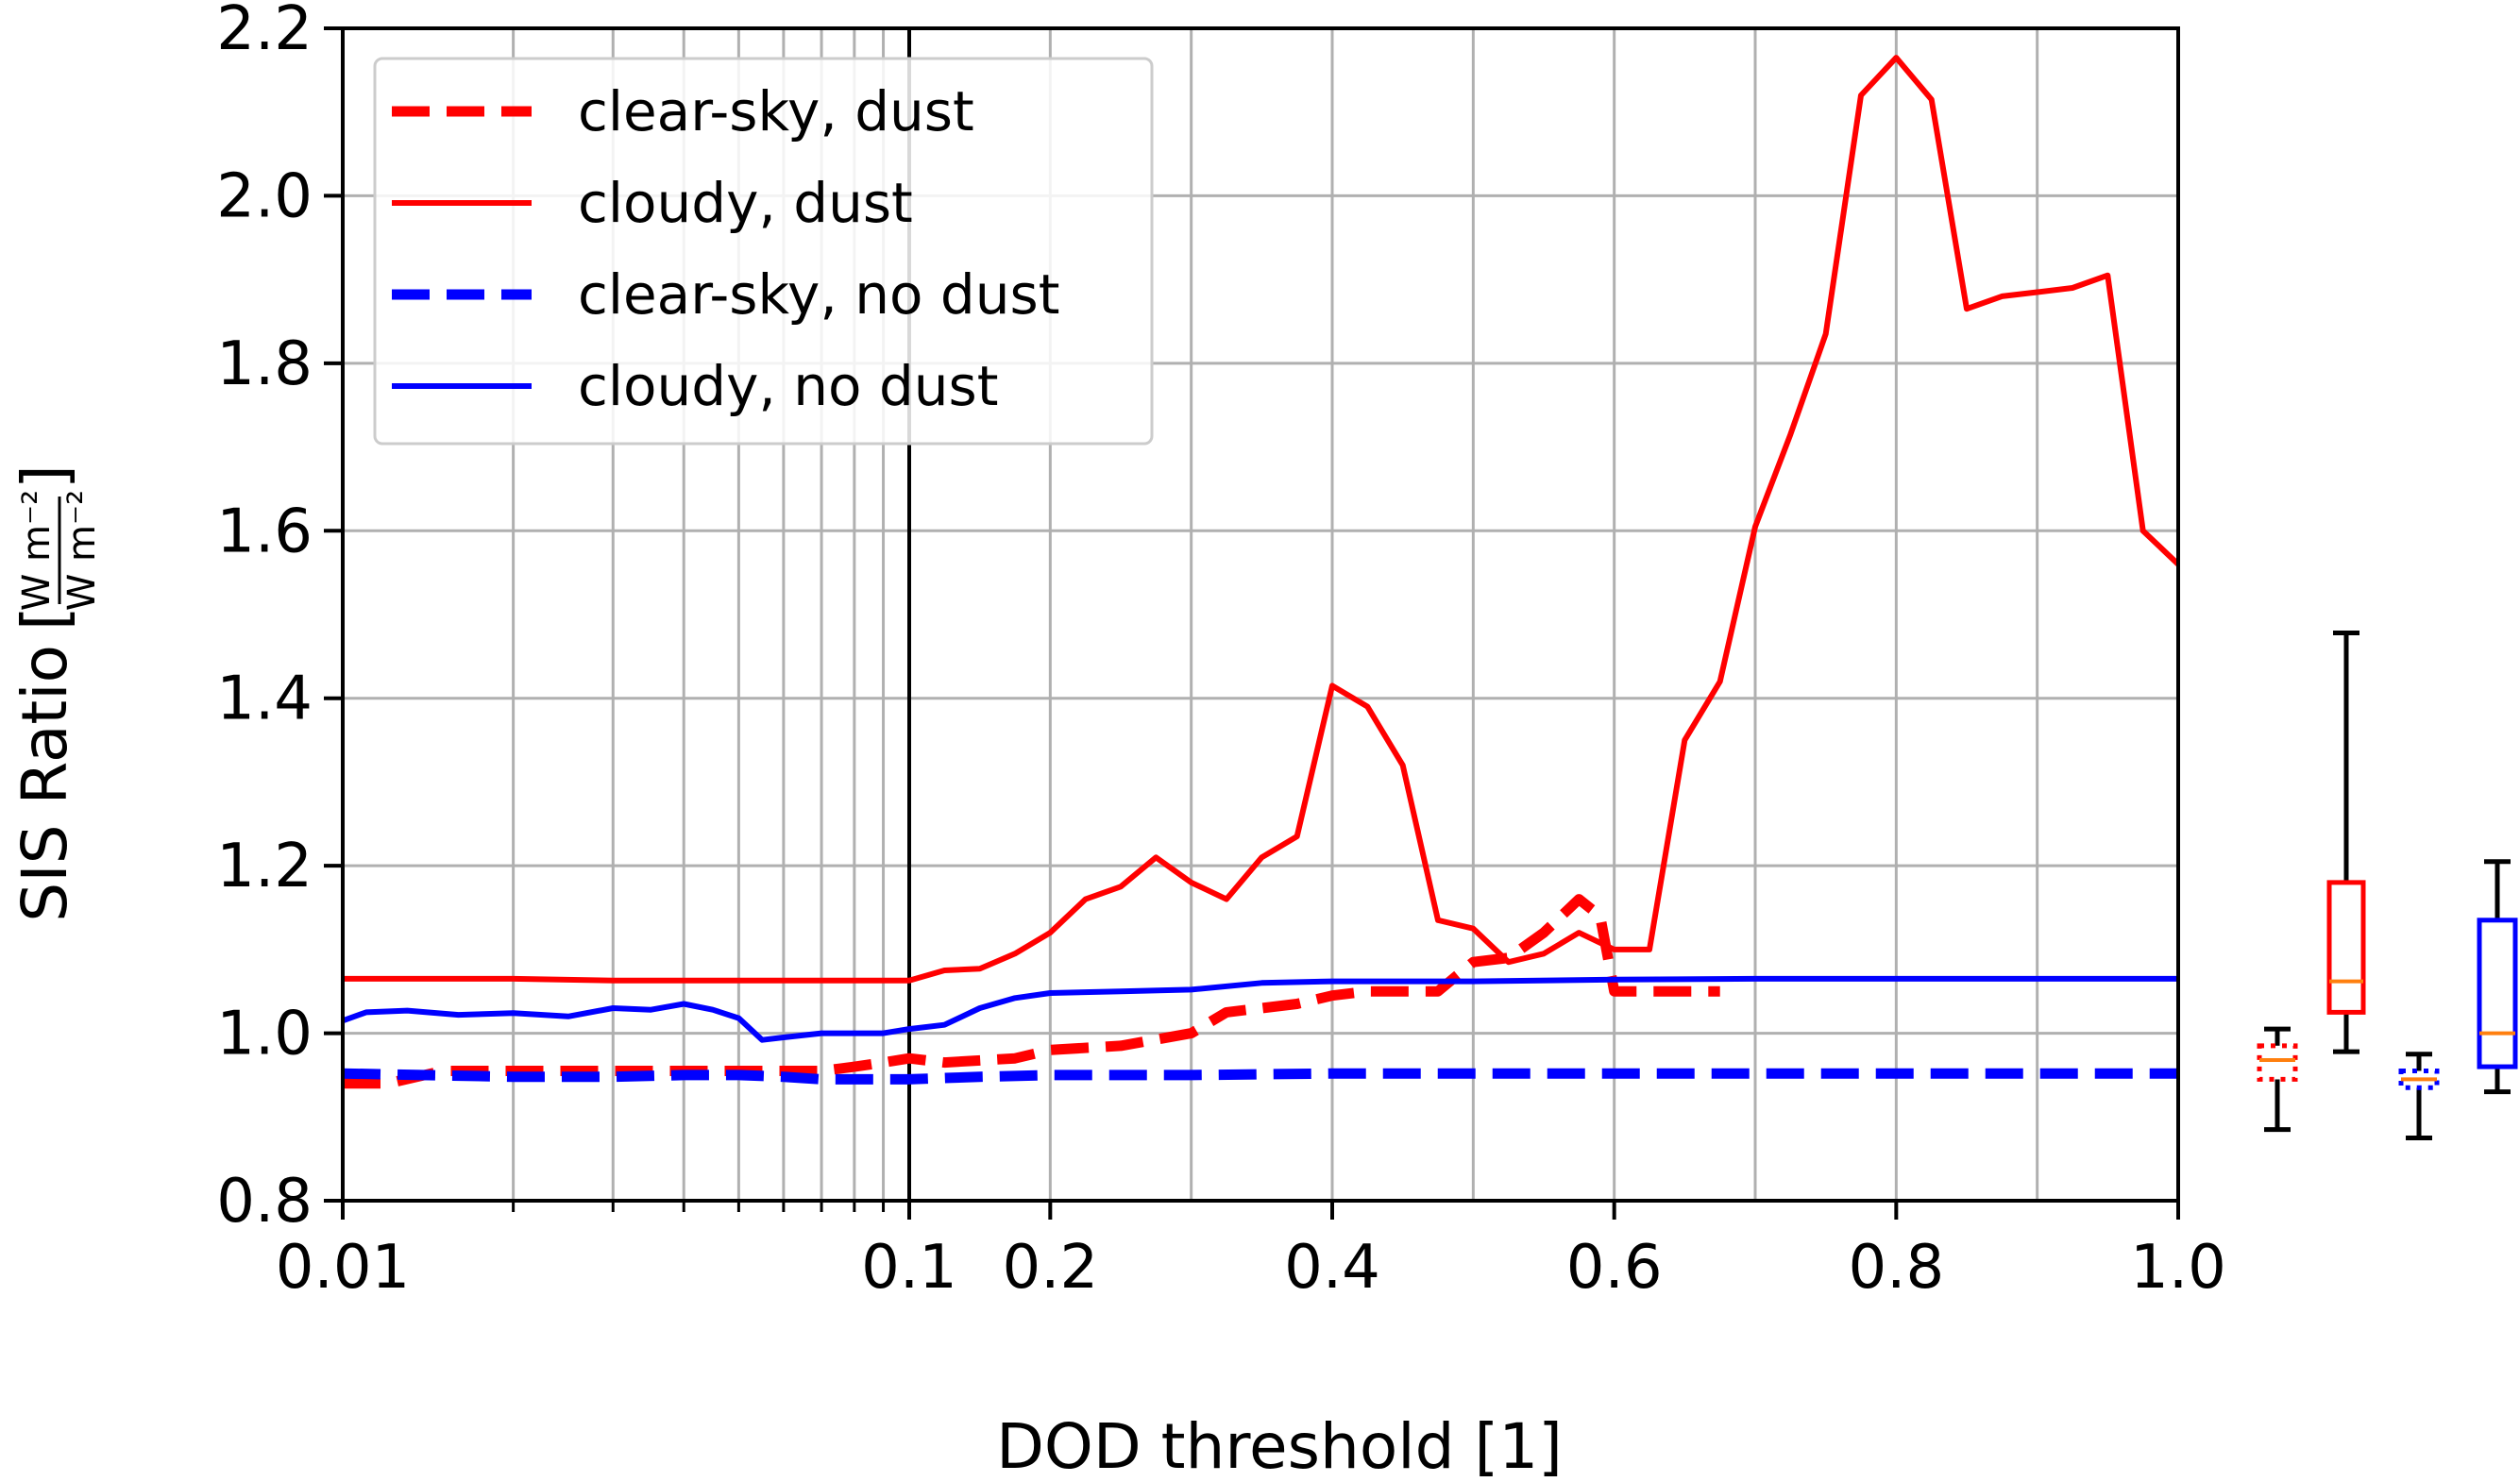 Image resolution: width=2520 pixels, height=1482 pixels. I want to click on y-tick-label: 1.2, so click(265, 866).